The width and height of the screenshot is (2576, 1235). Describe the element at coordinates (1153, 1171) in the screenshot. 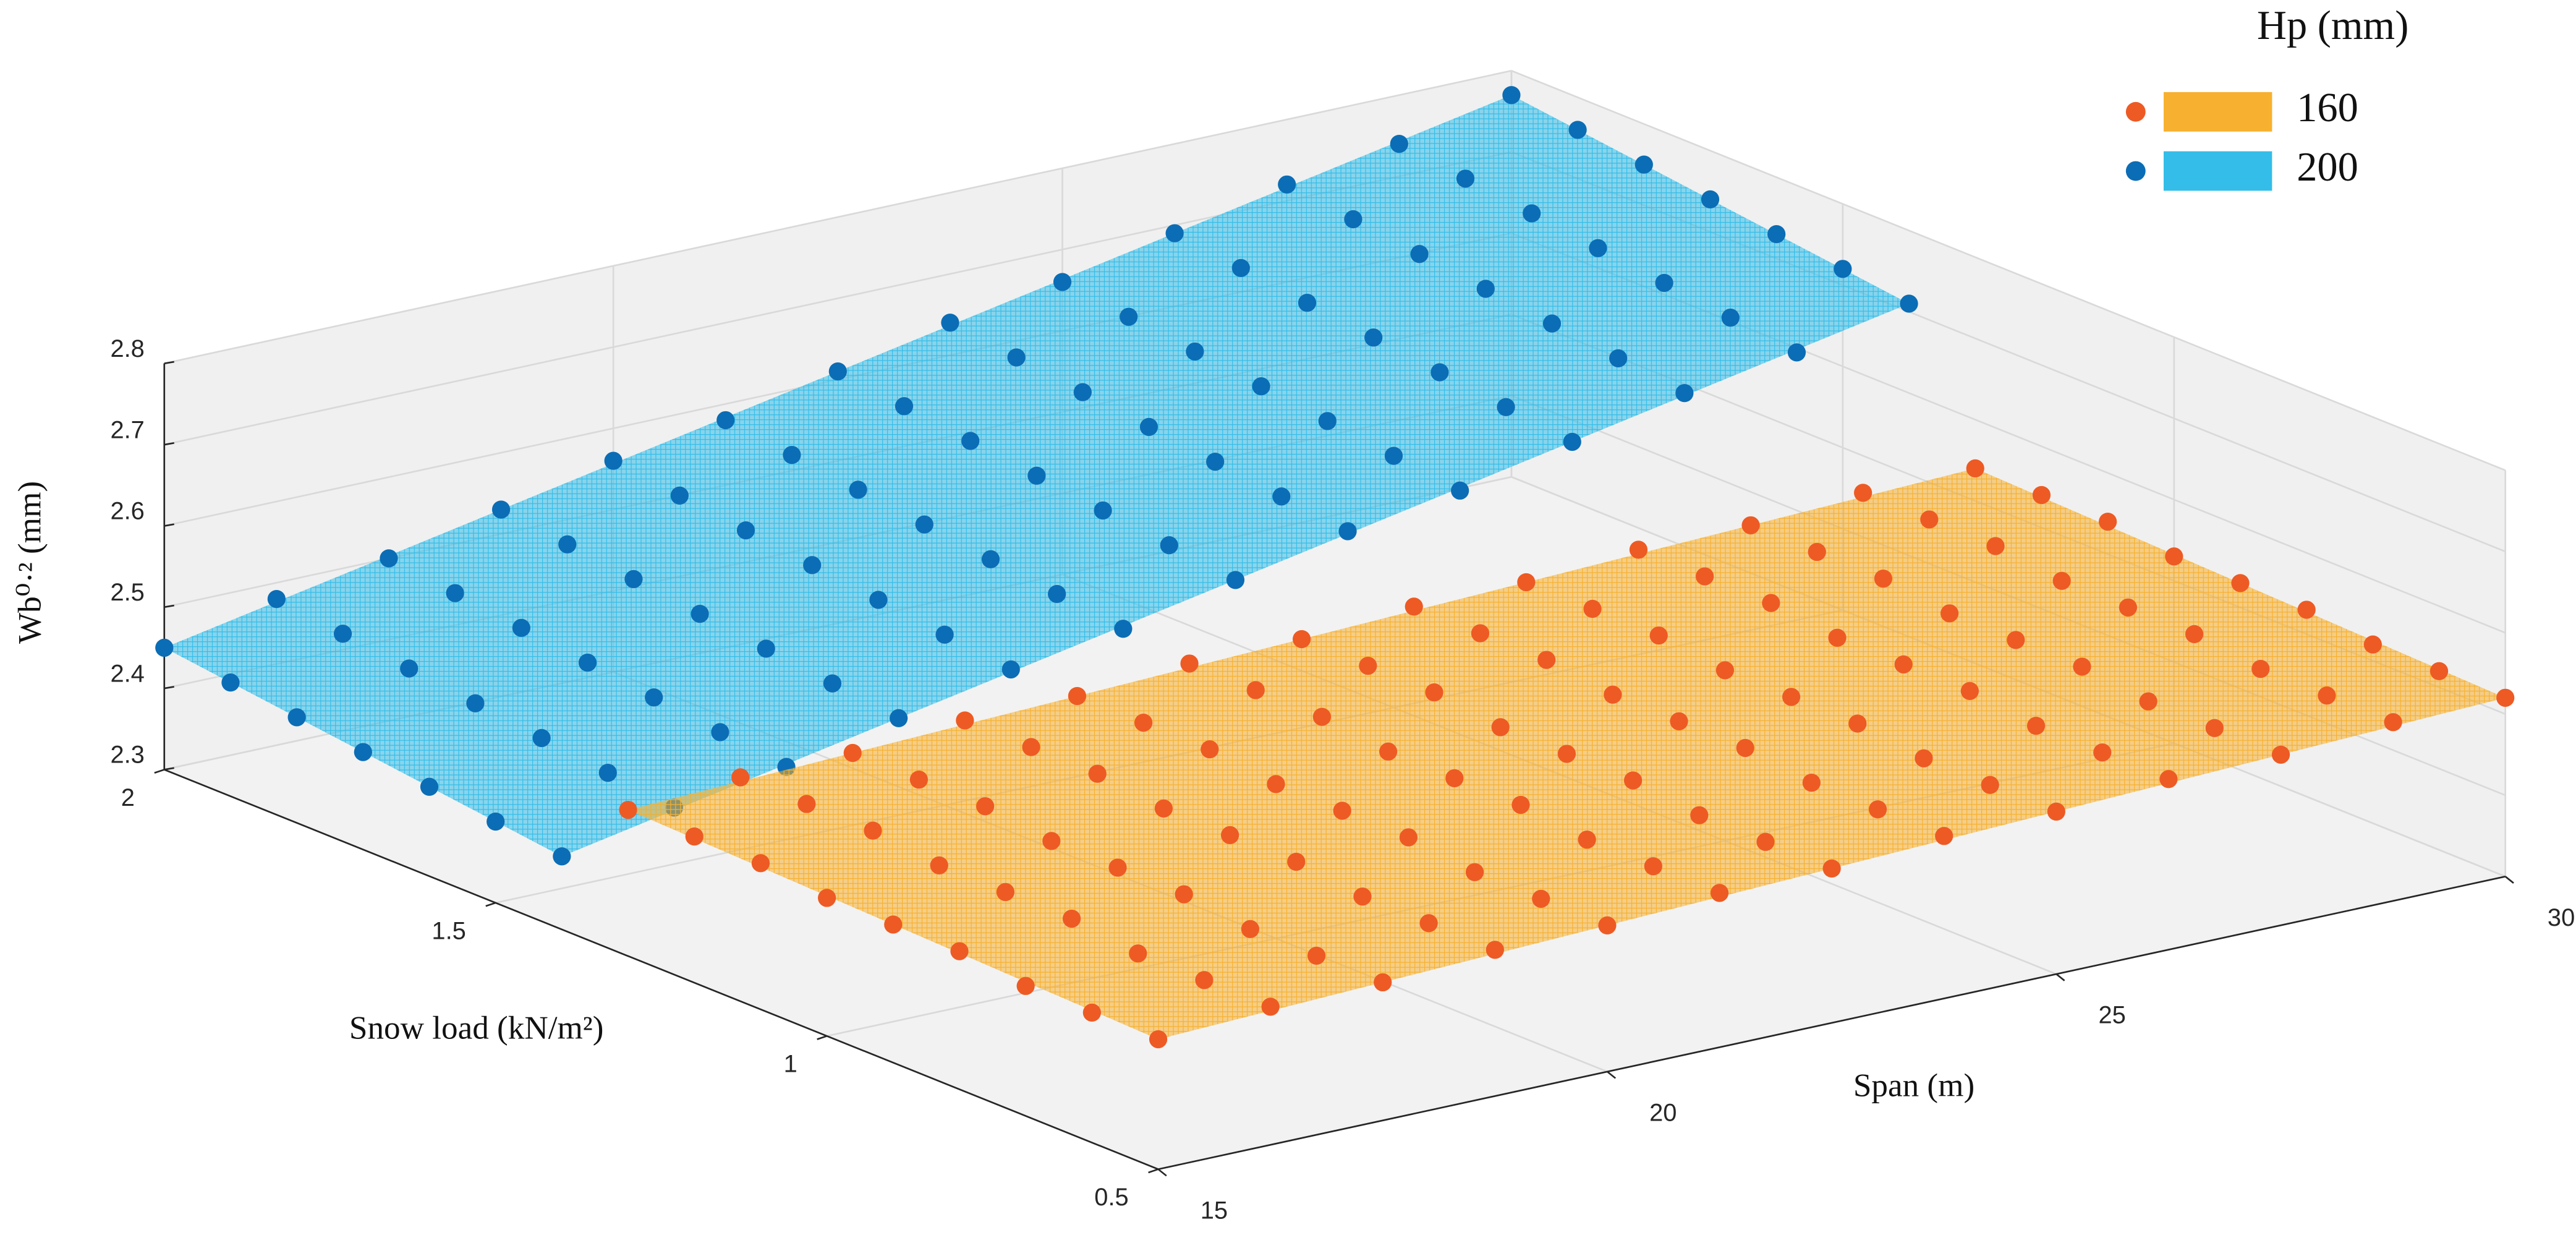

I see `y-tick` at that location.